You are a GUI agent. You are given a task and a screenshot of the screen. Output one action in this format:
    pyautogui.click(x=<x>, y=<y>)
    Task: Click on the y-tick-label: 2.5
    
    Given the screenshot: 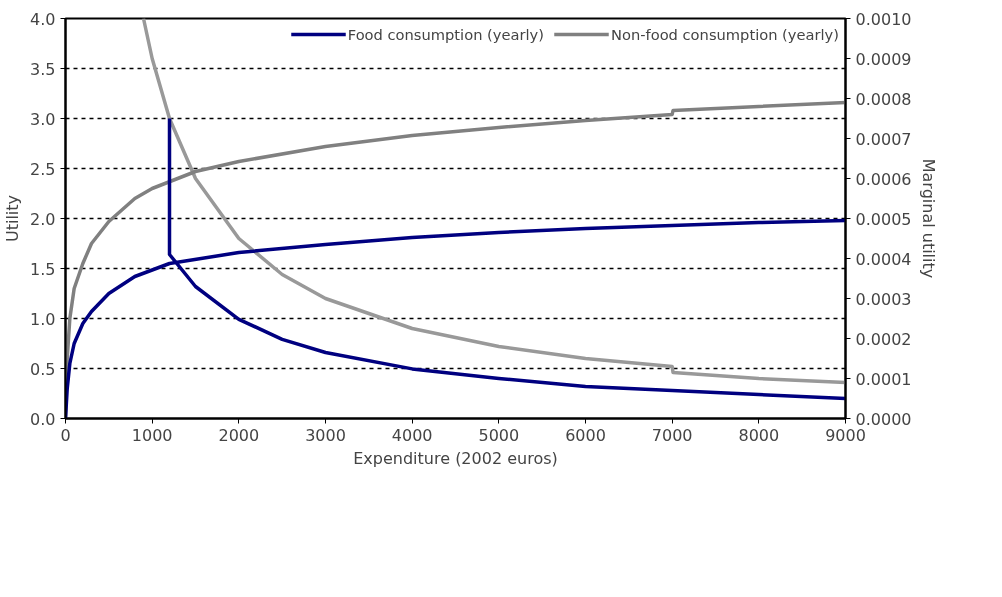 What is the action you would take?
    pyautogui.click(x=43, y=169)
    